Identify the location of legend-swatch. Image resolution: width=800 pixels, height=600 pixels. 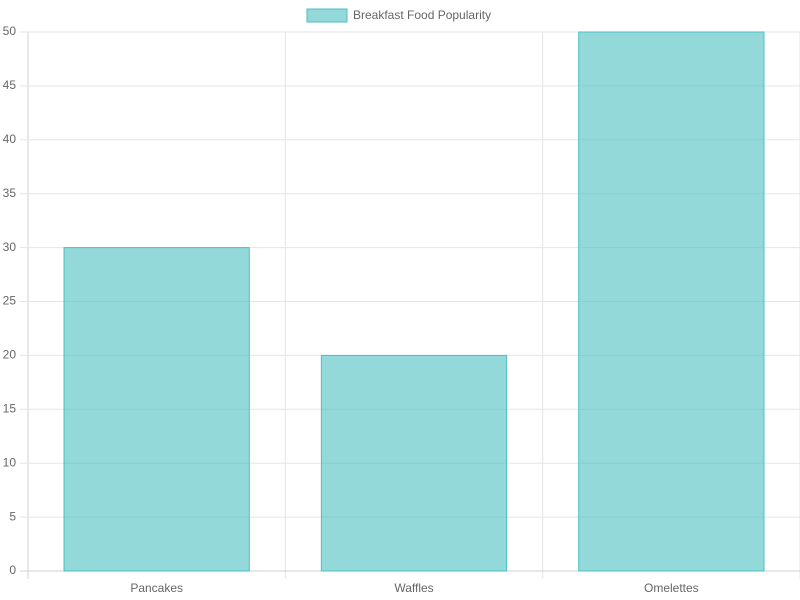
(327, 15).